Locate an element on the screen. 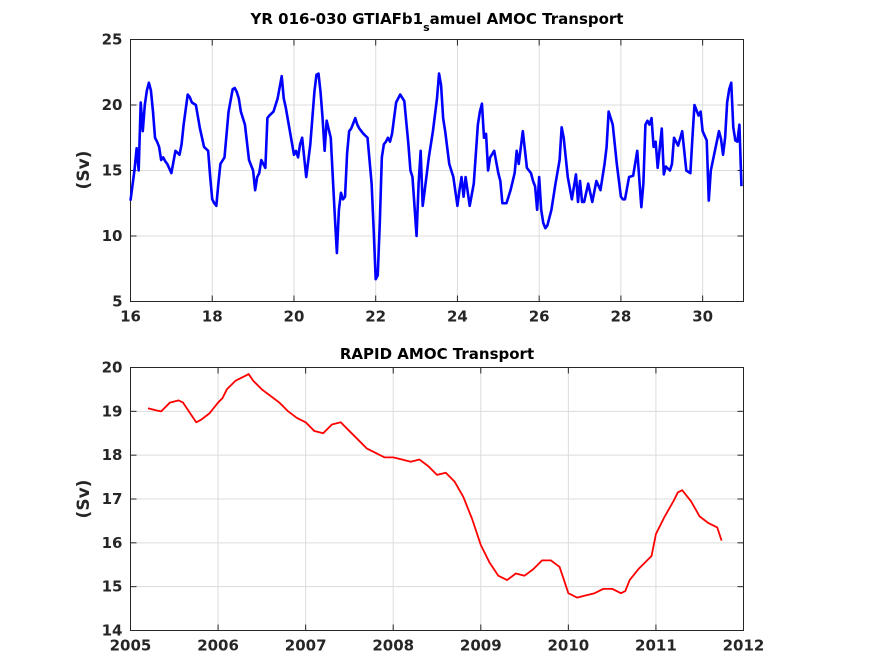  x-tick-label: 26 is located at coordinates (539, 317).